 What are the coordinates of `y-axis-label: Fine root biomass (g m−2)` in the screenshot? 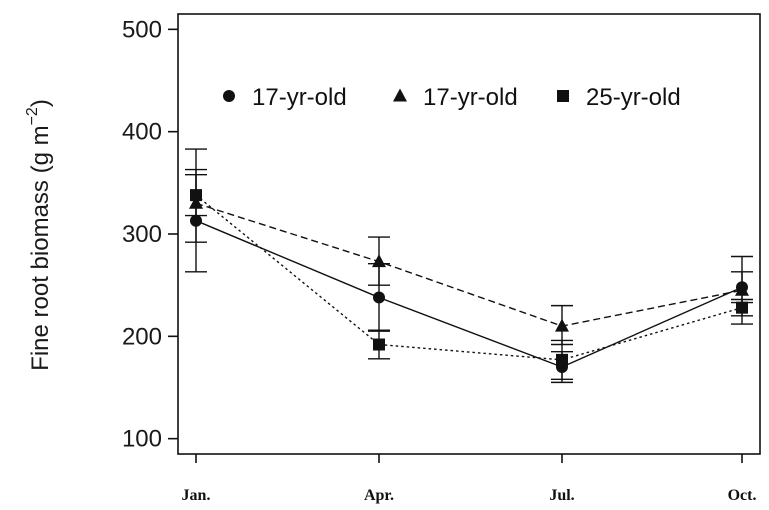 It's located at (39, 235).